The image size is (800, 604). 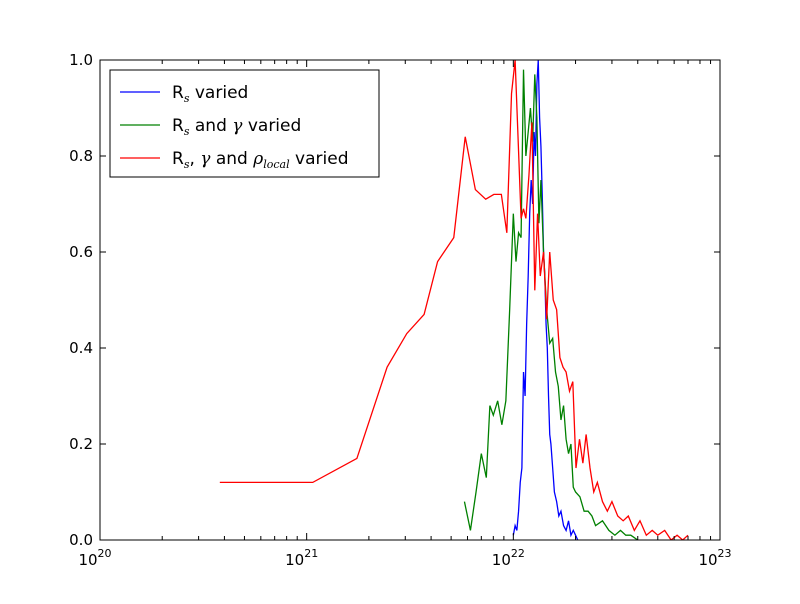 What do you see at coordinates (81, 60) in the screenshot?
I see `y-tick-label: 1.0` at bounding box center [81, 60].